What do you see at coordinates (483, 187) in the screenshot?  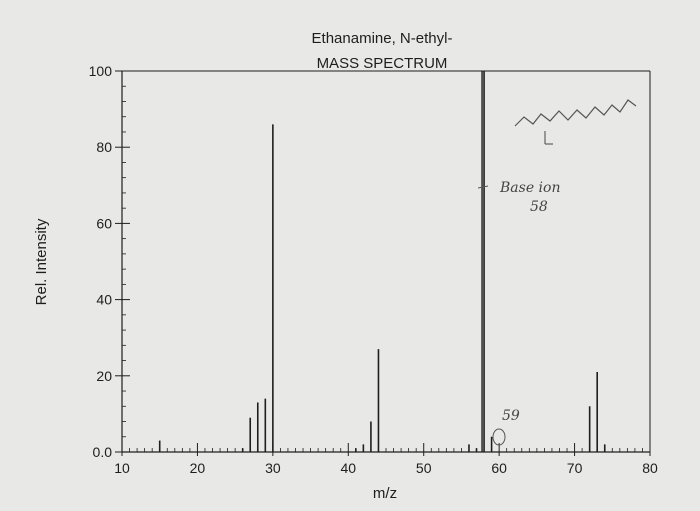 I see `base-ion-pointer` at bounding box center [483, 187].